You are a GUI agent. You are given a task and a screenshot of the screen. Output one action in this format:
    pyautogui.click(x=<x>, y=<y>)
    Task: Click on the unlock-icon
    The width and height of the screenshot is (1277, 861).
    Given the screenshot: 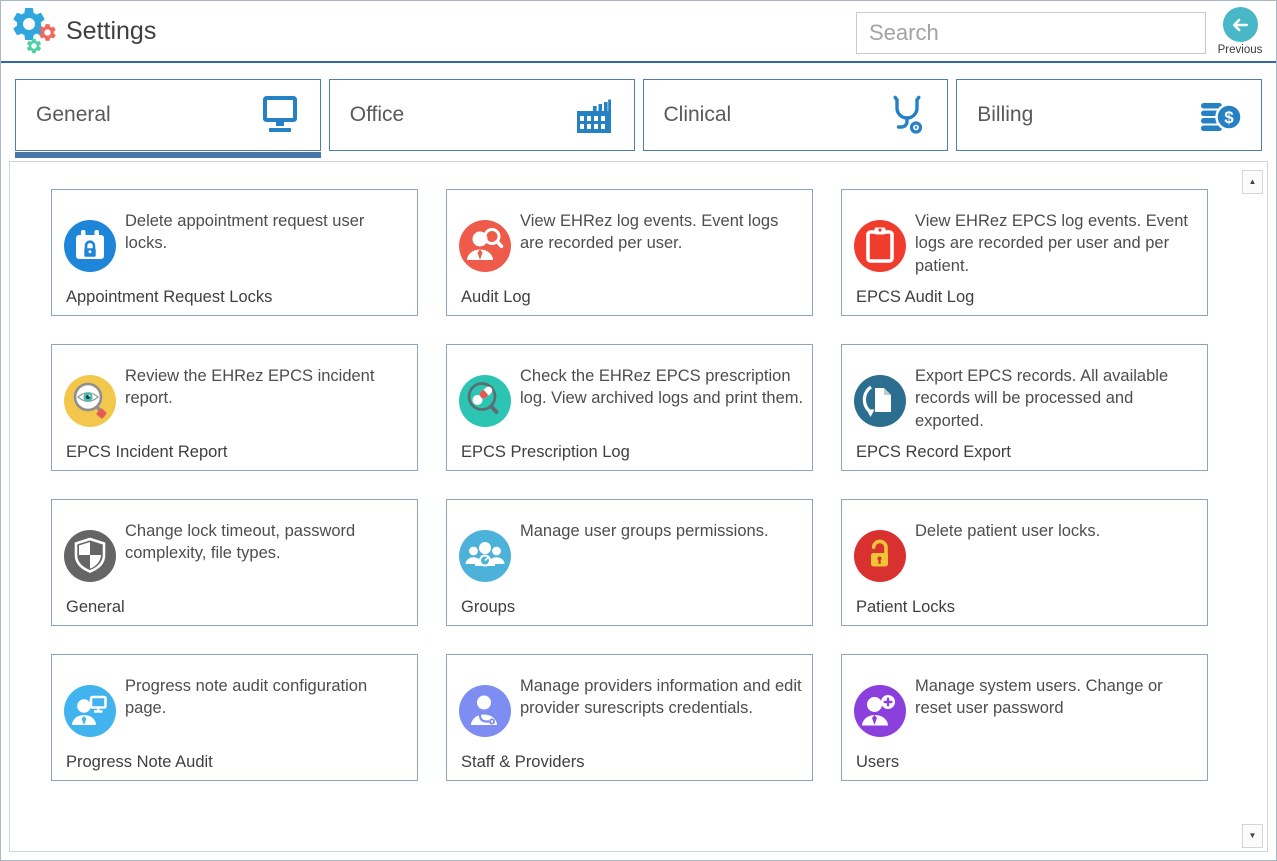 What is the action you would take?
    pyautogui.click(x=880, y=556)
    